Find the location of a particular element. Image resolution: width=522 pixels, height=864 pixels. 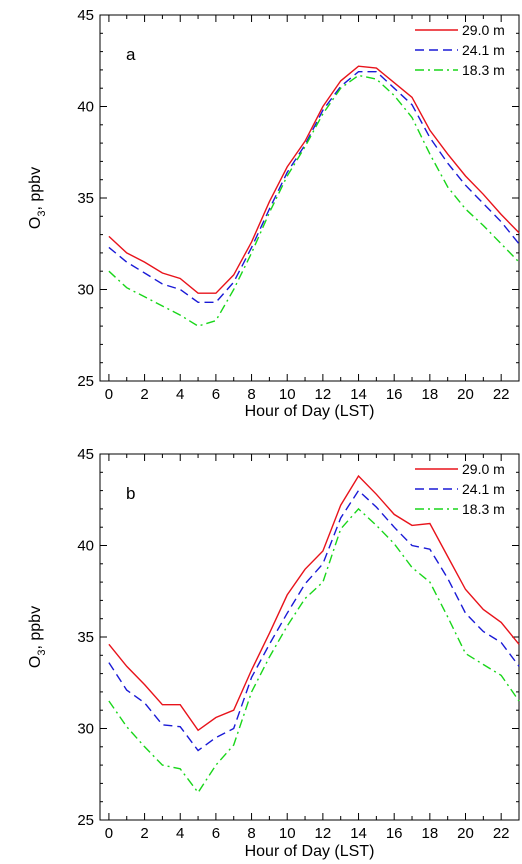

panel-label: a is located at coordinates (131, 54).